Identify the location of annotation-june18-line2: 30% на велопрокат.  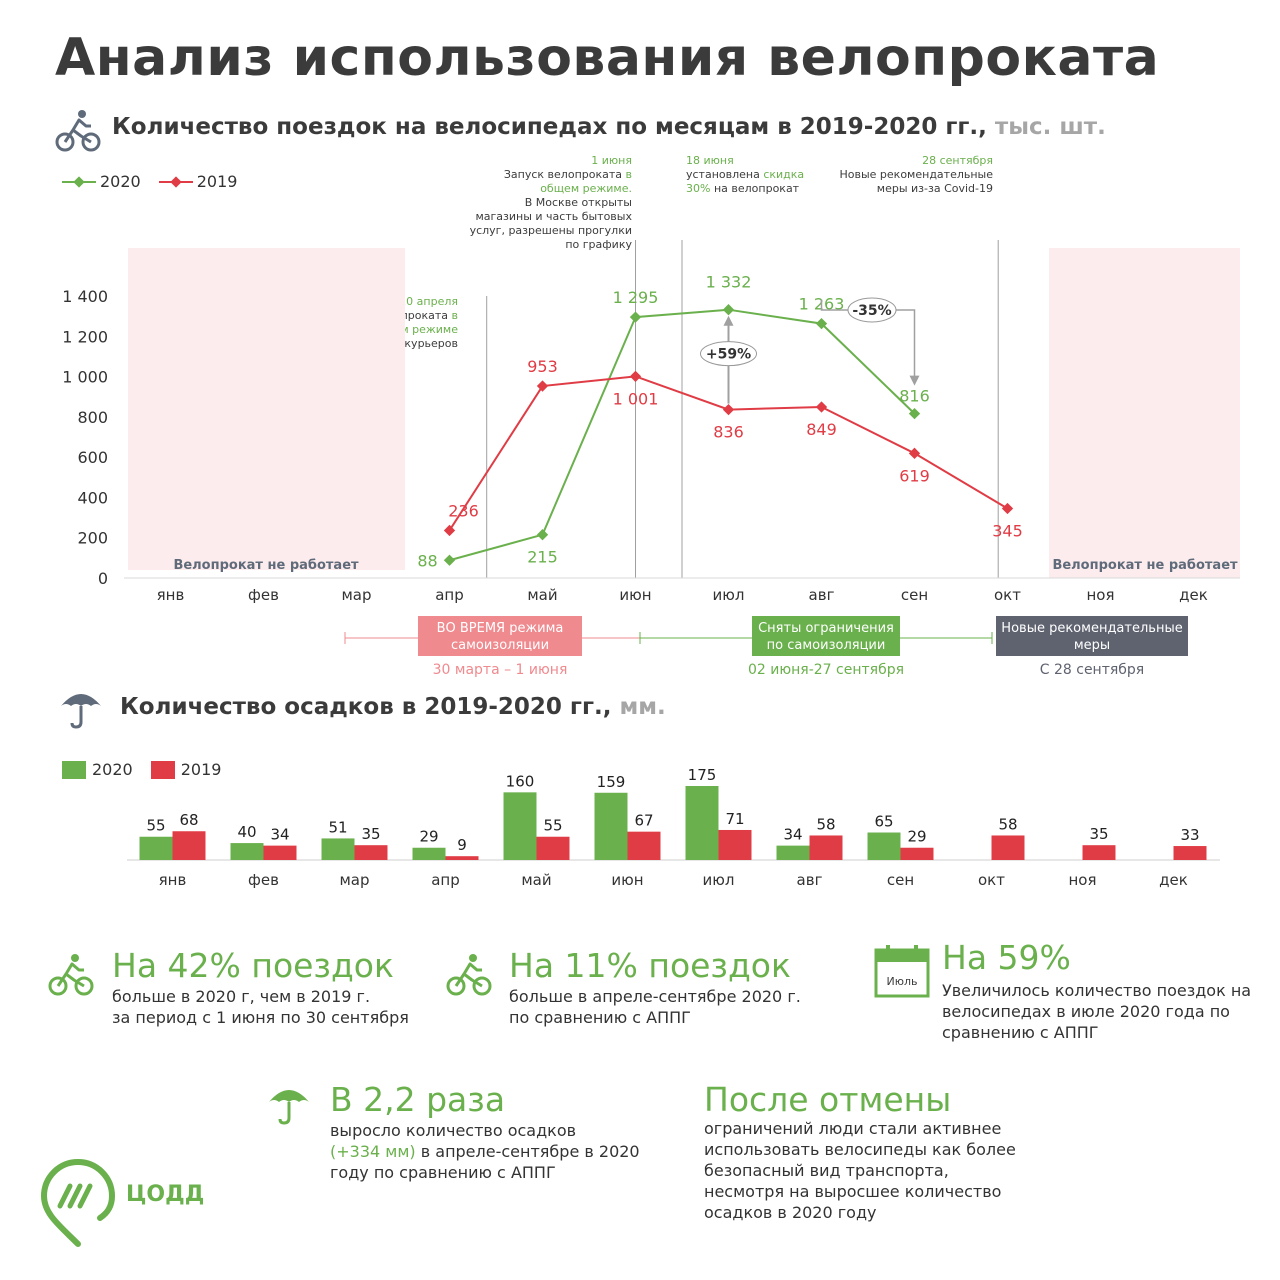
(743, 188).